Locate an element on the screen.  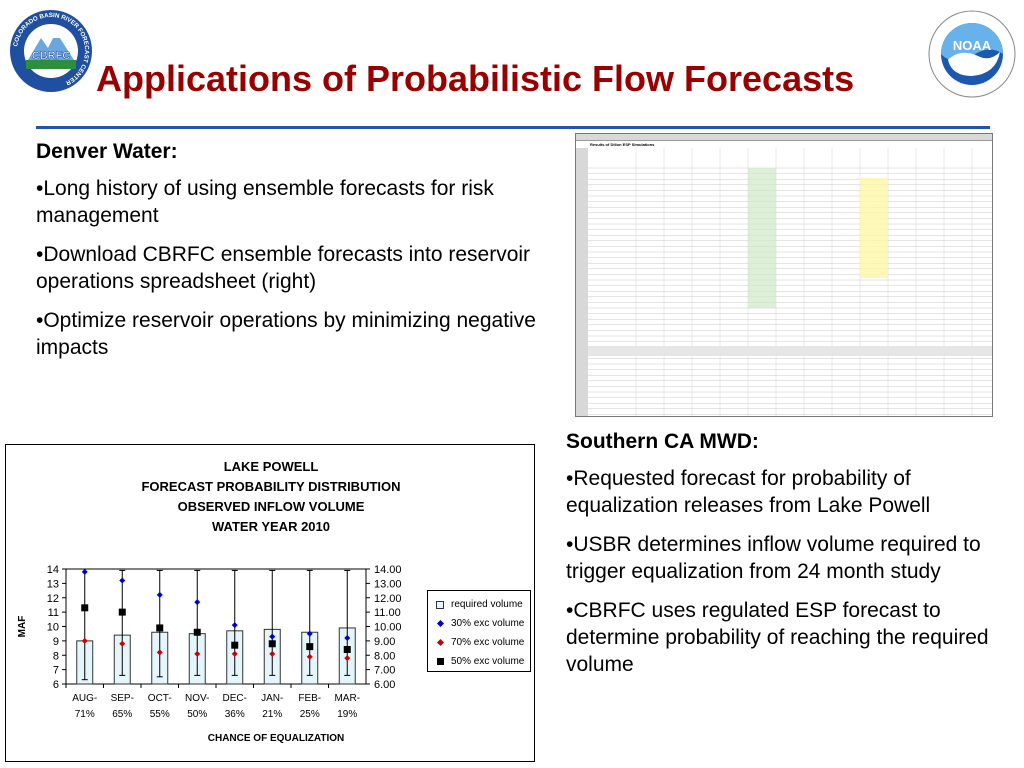
left-tick-label: 10 is located at coordinates (53, 628).